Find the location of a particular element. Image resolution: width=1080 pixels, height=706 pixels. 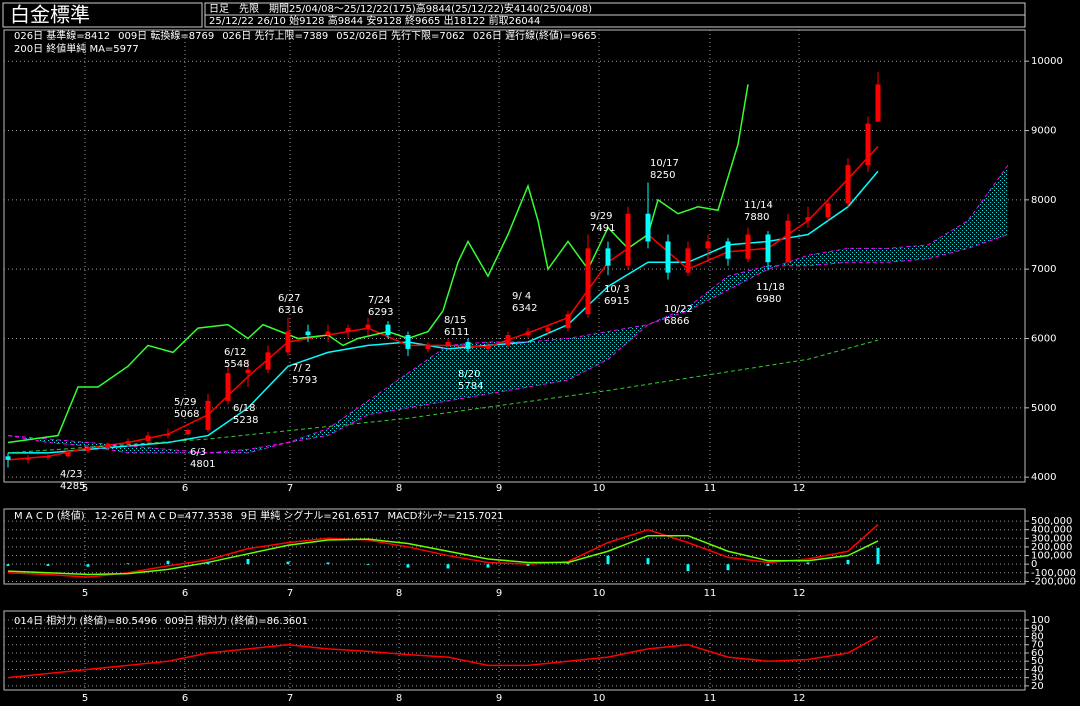

panel-frame is located at coordinates (514, 650).